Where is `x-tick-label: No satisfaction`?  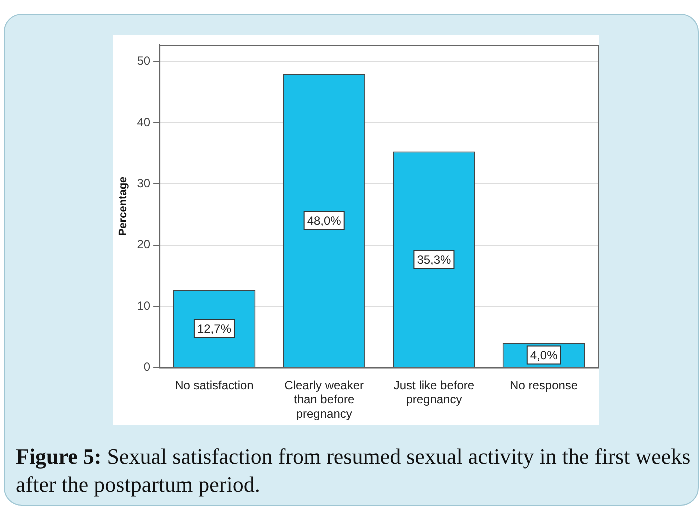
x-tick-label: No satisfaction is located at coordinates (214, 385).